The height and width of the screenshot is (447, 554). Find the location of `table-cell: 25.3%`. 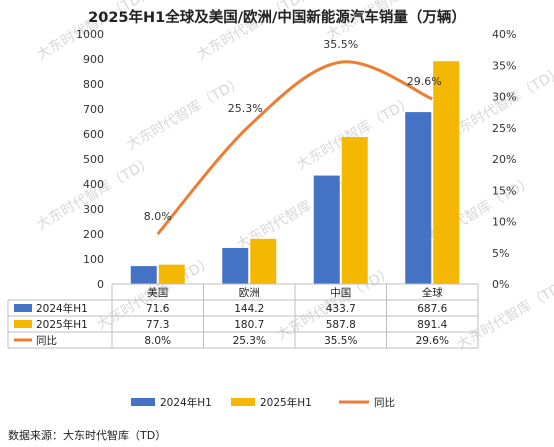

table-cell: 25.3% is located at coordinates (249, 341).